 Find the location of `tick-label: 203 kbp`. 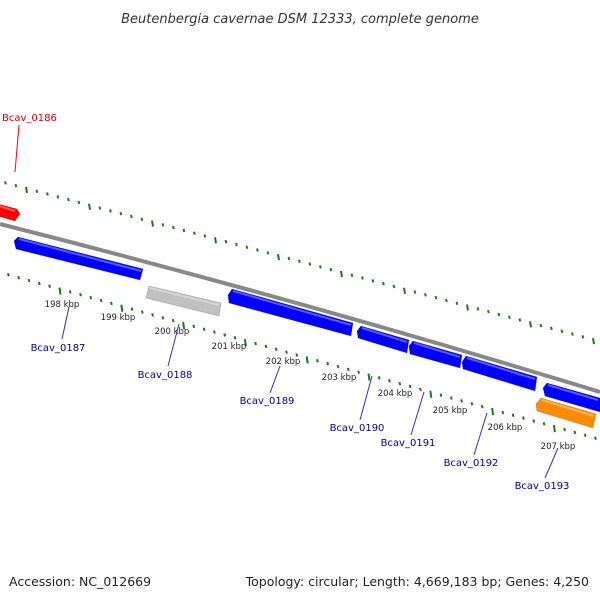

tick-label: 203 kbp is located at coordinates (339, 378).